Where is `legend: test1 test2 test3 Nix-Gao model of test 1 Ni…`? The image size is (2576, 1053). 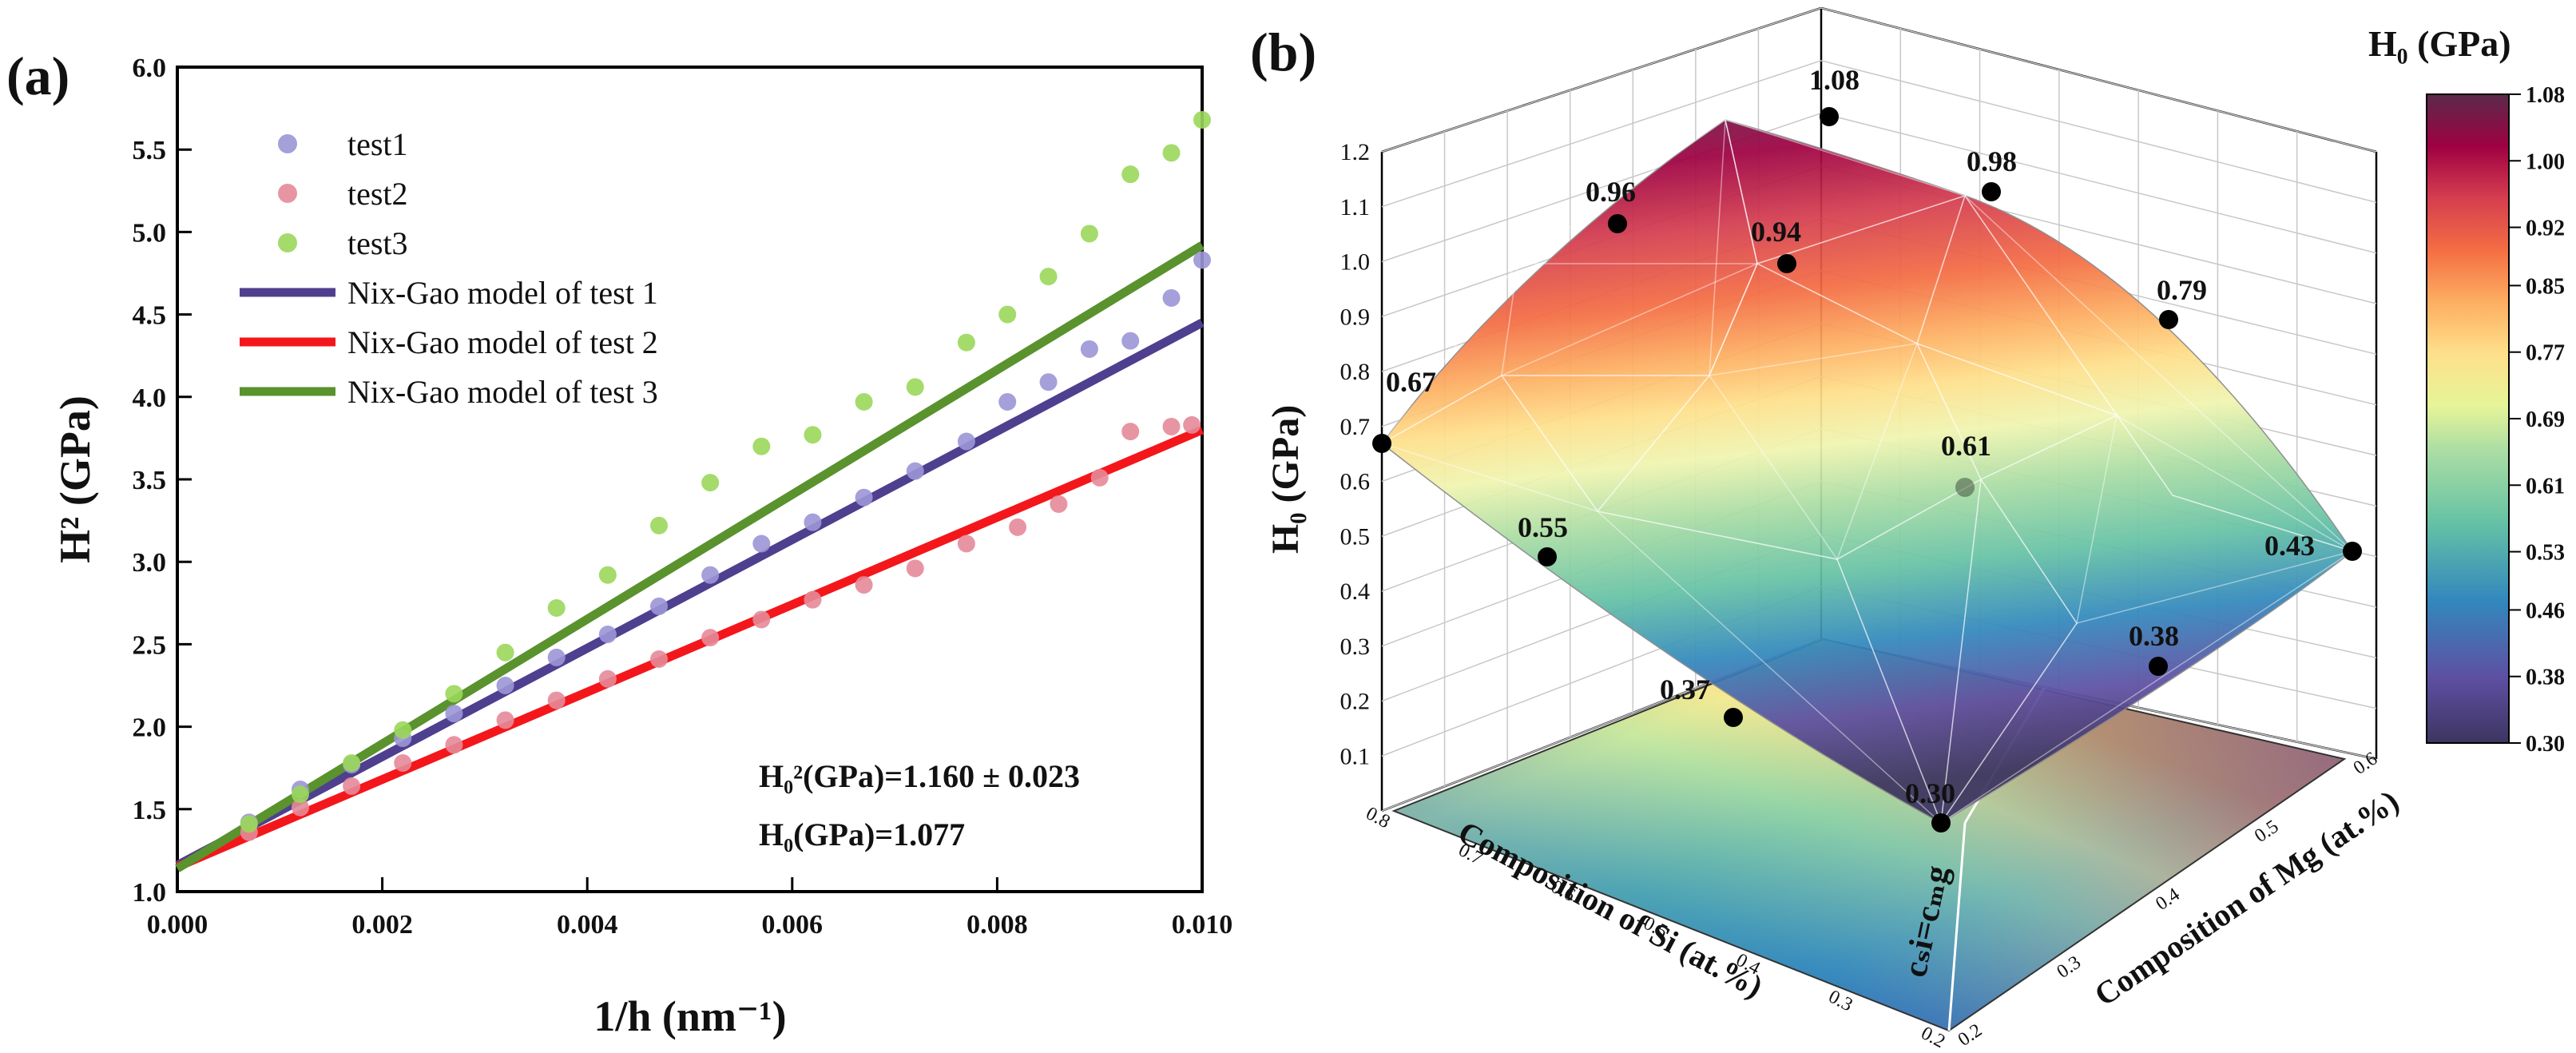
legend: test1 test2 test3 Nix-Gao model of test 1 Ni… is located at coordinates (449, 268).